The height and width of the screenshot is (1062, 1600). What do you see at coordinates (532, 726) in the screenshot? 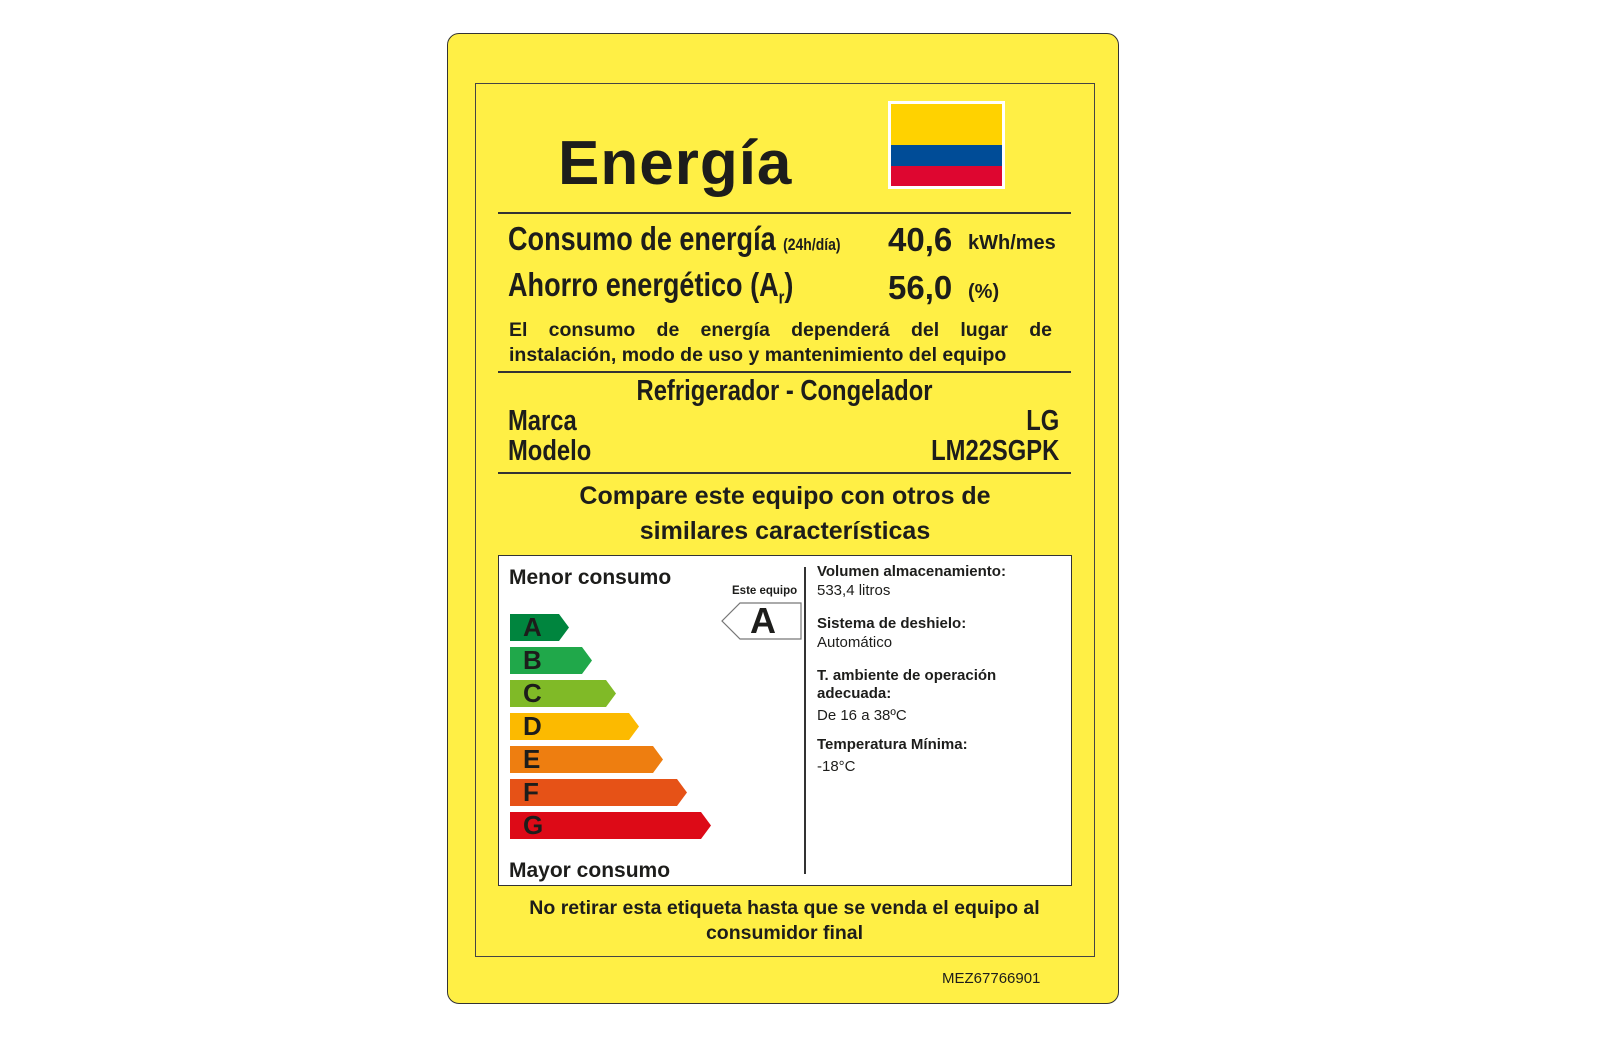
I see `energy-class-letter: D` at bounding box center [532, 726].